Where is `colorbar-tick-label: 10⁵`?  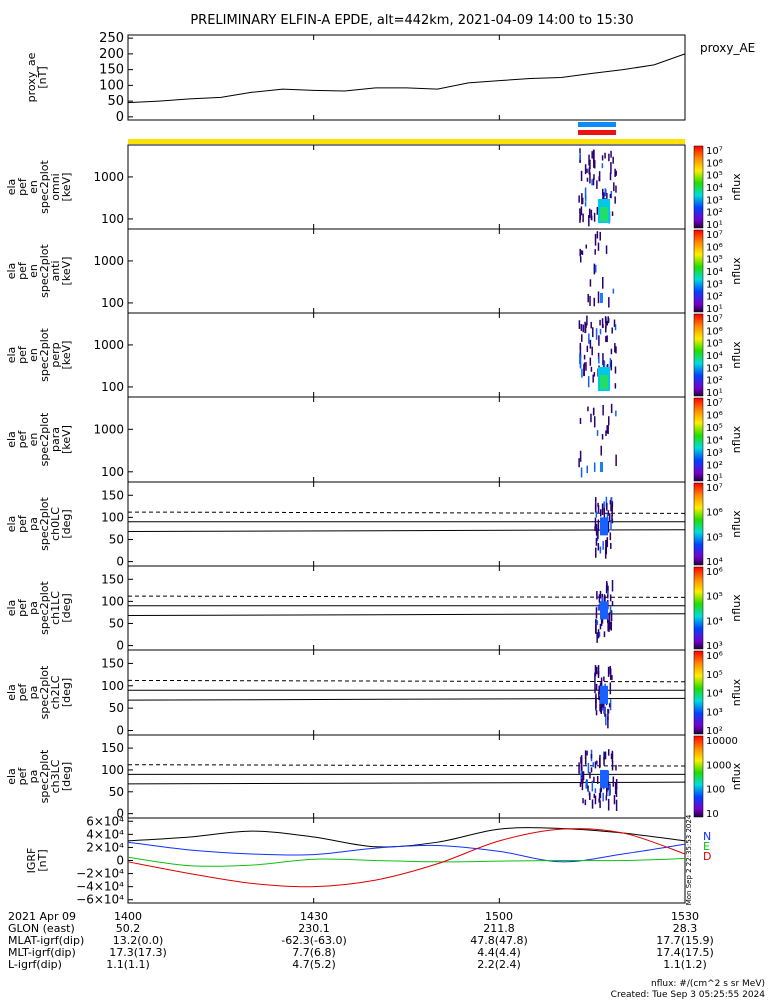
colorbar-tick-label: 10⁵ is located at coordinates (714, 675).